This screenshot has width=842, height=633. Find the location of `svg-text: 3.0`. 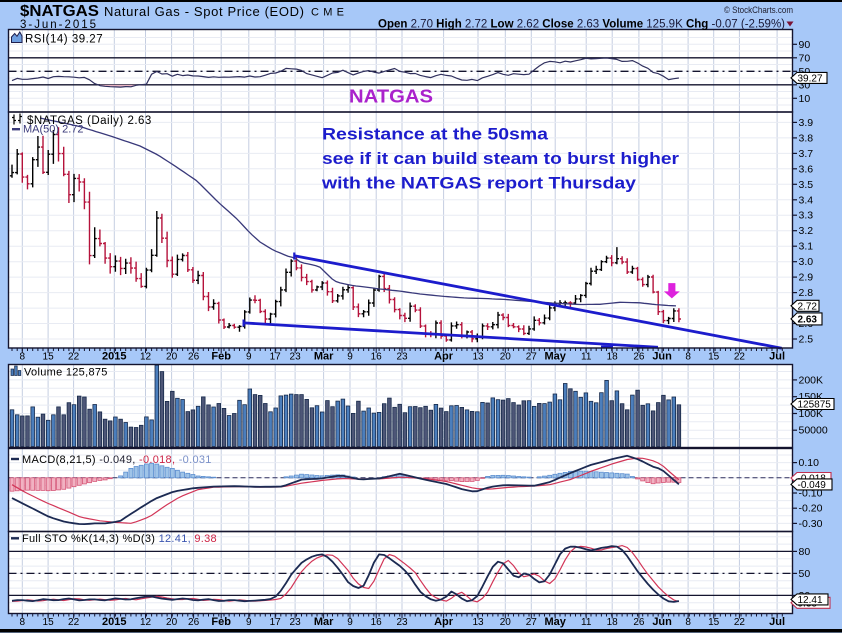

svg-text: 3.0 is located at coordinates (806, 262).